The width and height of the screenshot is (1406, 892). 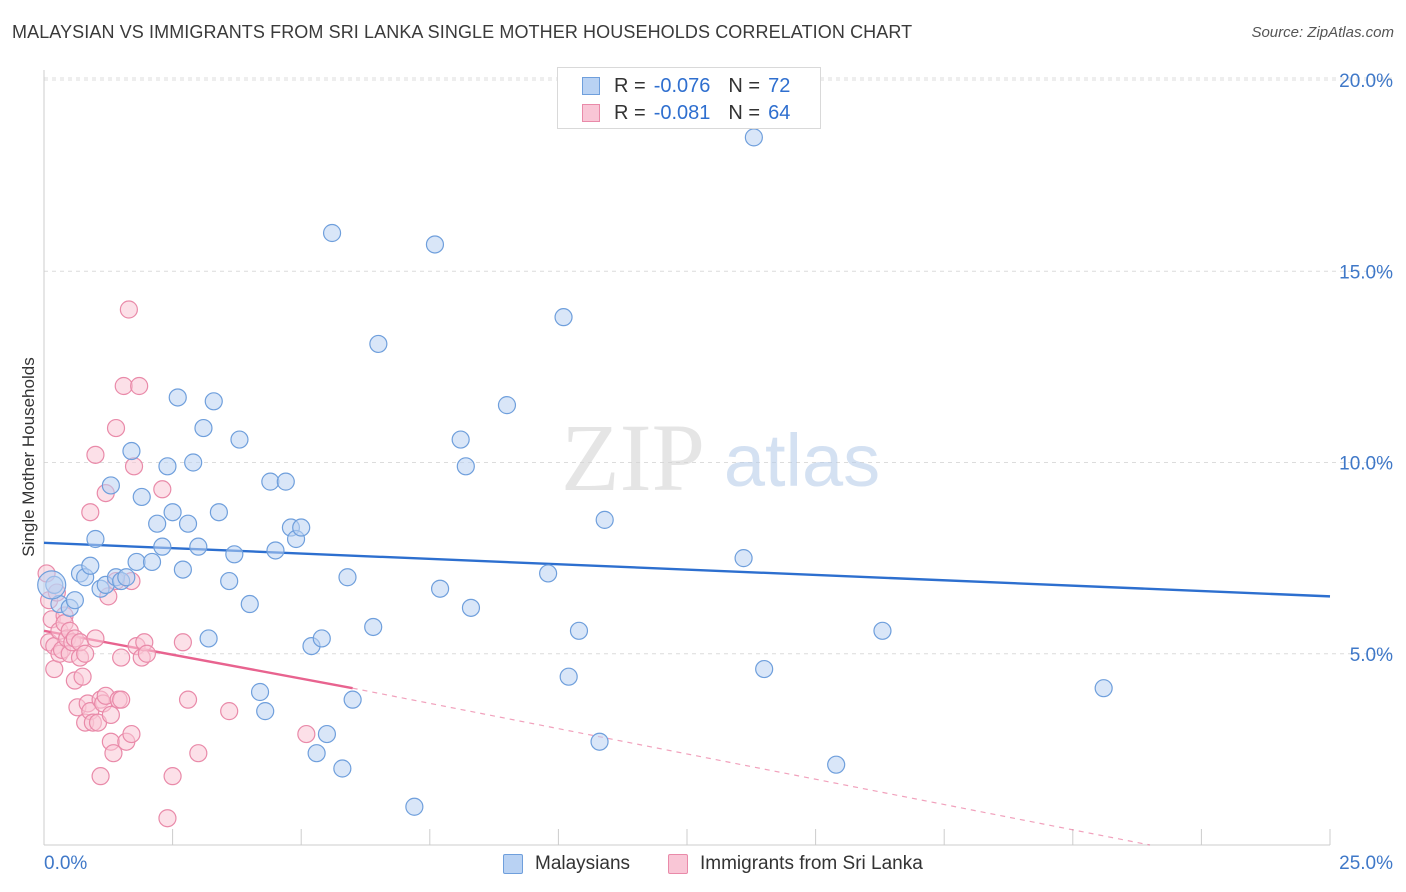 I want to click on sri-lanka-trend-extension, so click(x=751, y=766).